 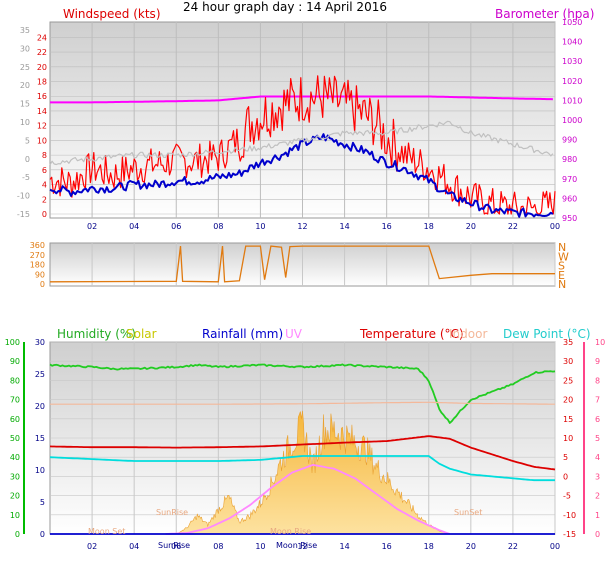 What do you see at coordinates (568, 342) in the screenshot?
I see `temp-right-tick: 35` at bounding box center [568, 342].